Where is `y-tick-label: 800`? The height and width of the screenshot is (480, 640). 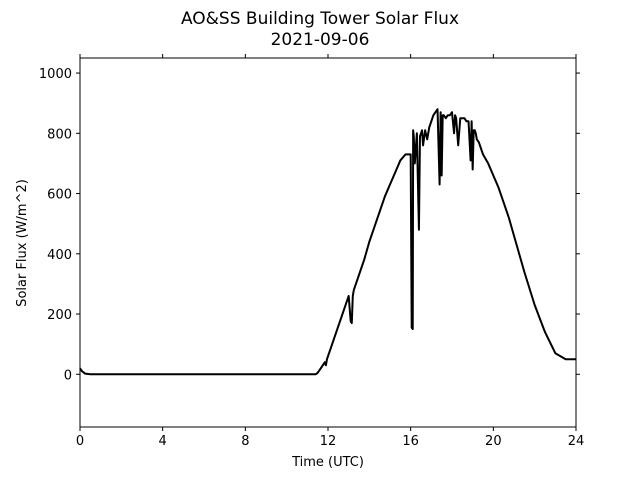 y-tick-label: 800 is located at coordinates (59, 134).